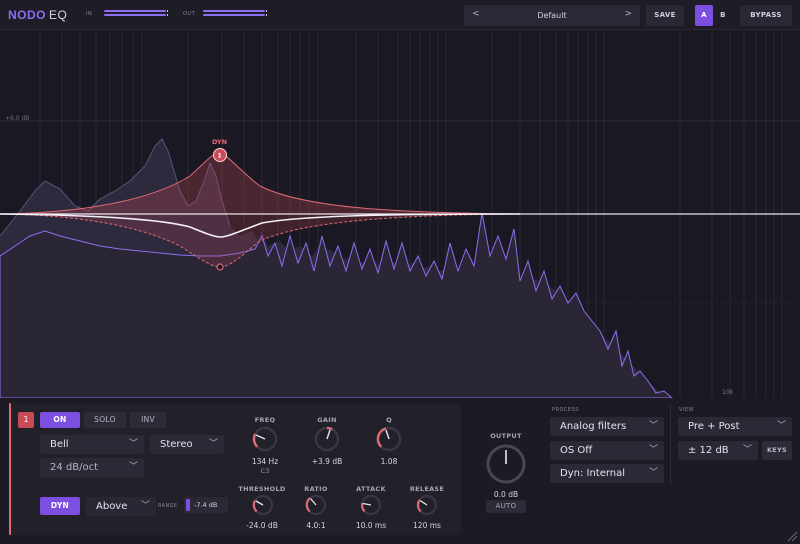  I want to click on filter-type-dropdown: Bell ﹀, so click(92, 444).